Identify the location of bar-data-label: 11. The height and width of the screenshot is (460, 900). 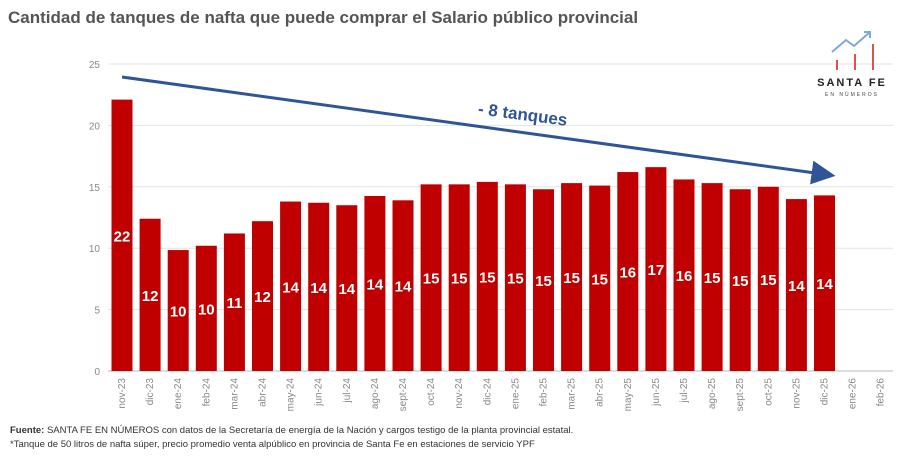
(234, 303).